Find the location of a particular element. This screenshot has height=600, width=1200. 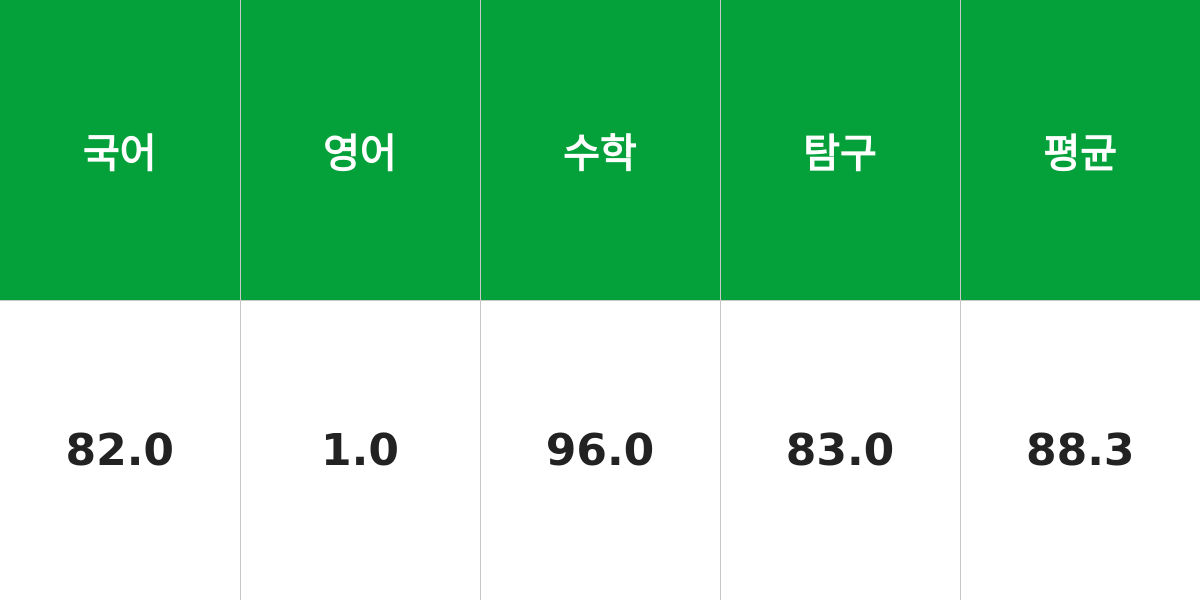

header-korean: 국어 is located at coordinates (120, 150).